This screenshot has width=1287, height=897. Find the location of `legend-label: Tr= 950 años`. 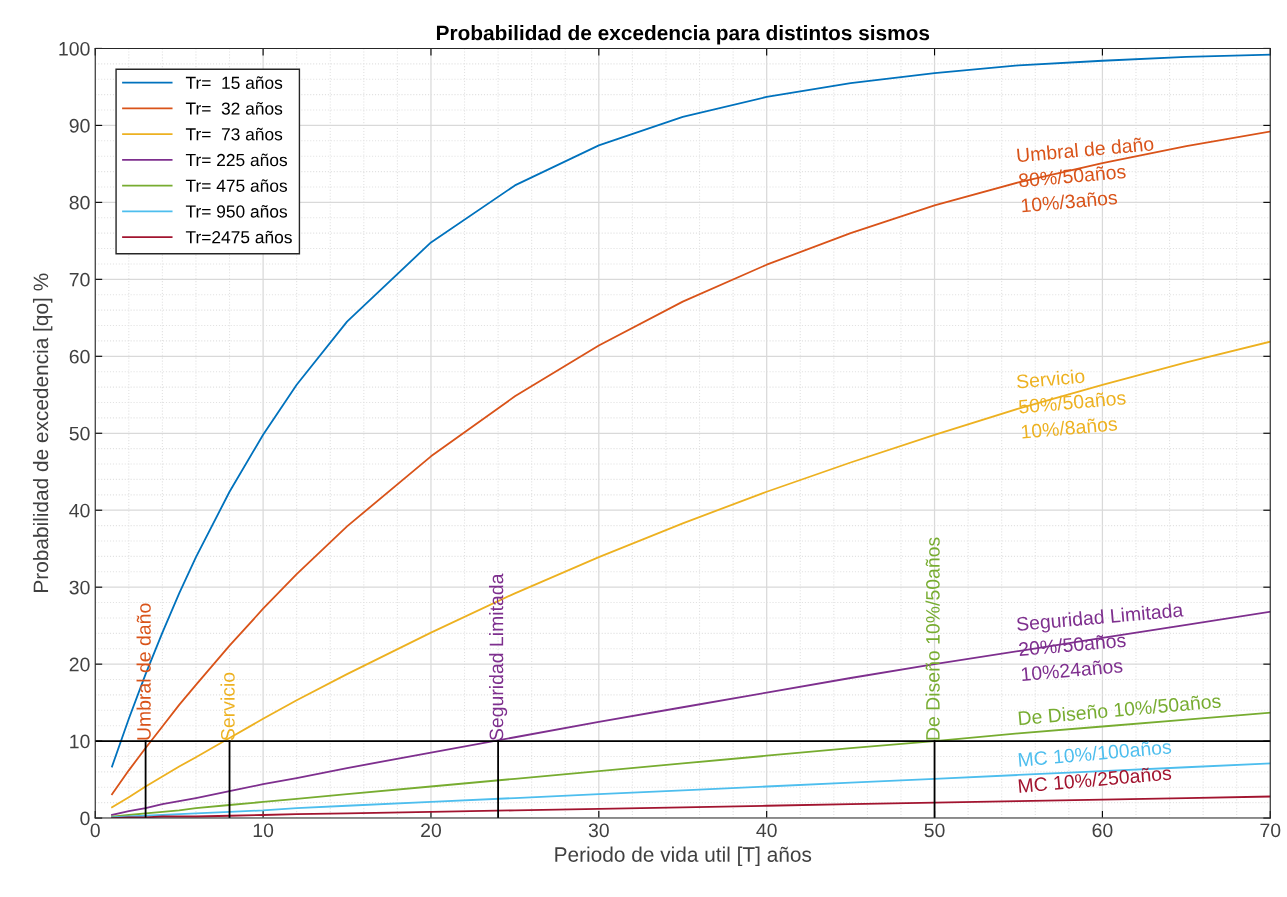

legend-label: Tr= 950 años is located at coordinates (236, 211).